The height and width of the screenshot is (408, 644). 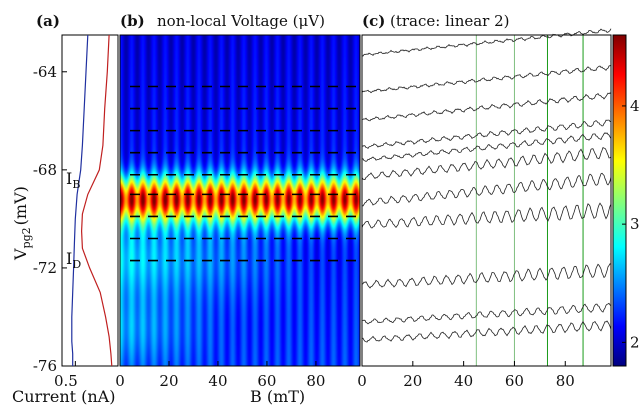 I want to click on colorbar-tick-label: 4, so click(x=635, y=106).